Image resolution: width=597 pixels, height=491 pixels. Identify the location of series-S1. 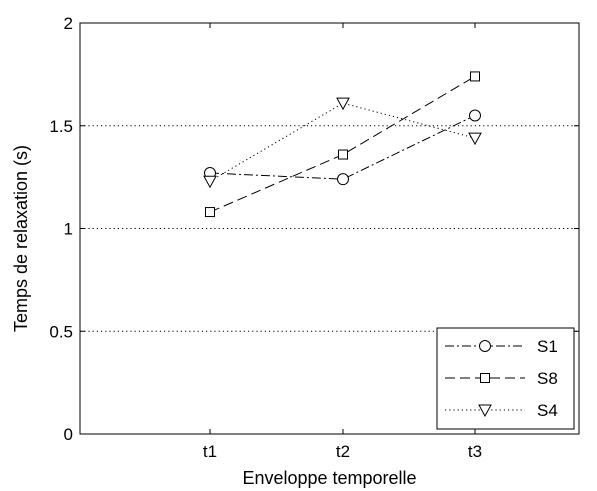
(342, 147).